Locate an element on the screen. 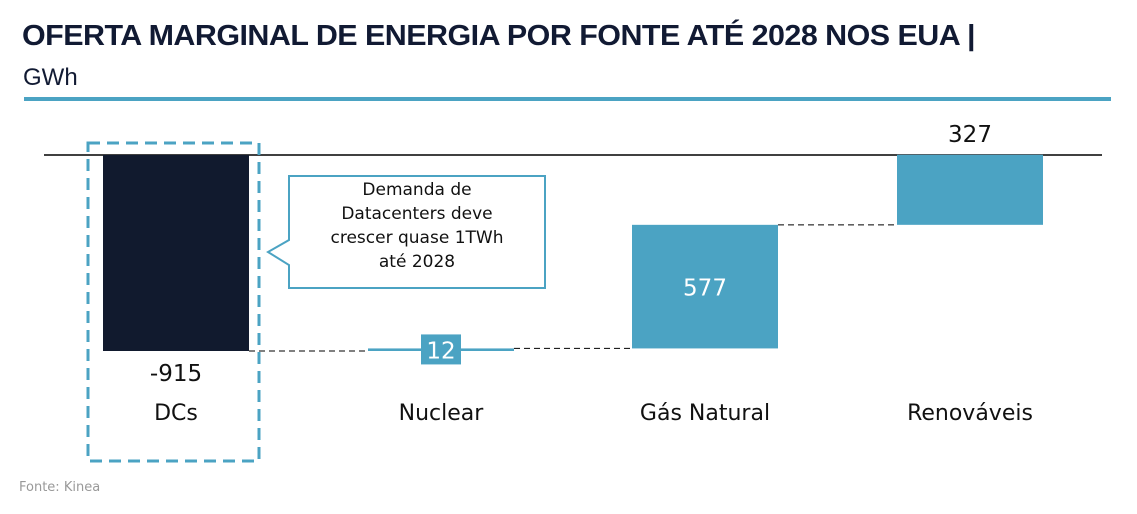 Image resolution: width=1137 pixels, height=514 pixels. value-label: -915 is located at coordinates (176, 374).